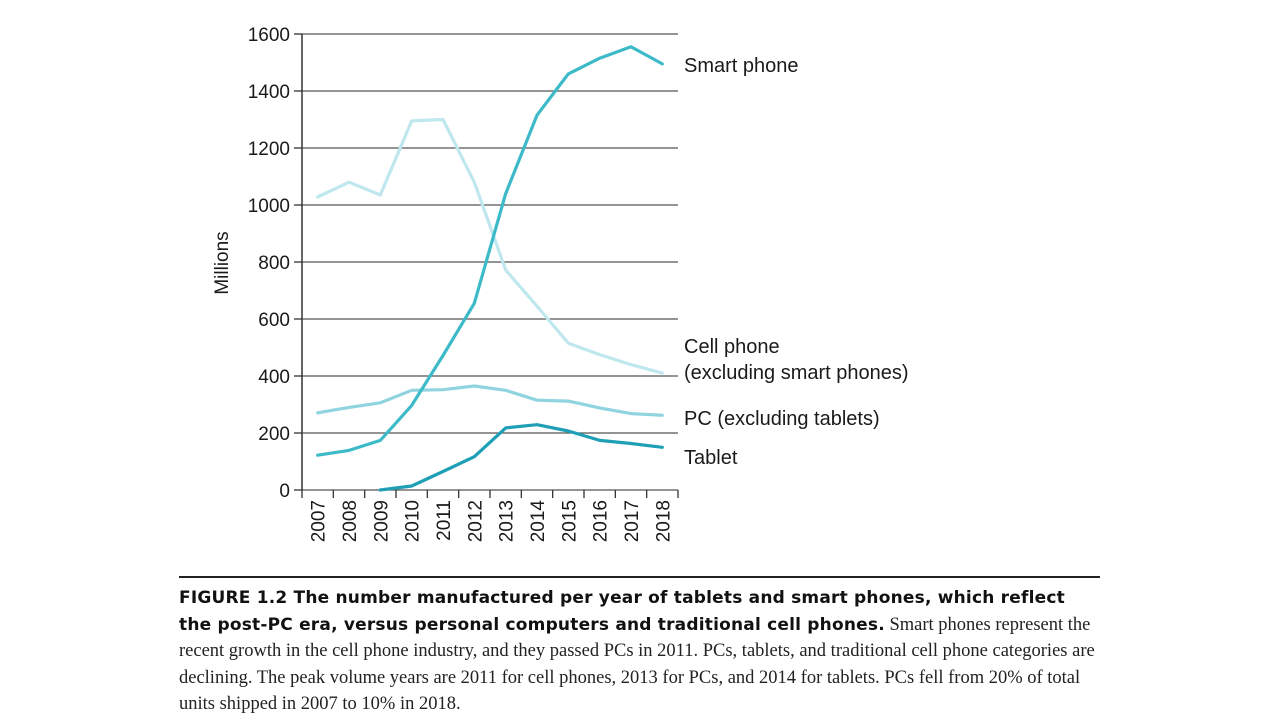 This screenshot has width=1280, height=720. What do you see at coordinates (632, 521) in the screenshot?
I see `x-tick-label: 2017` at bounding box center [632, 521].